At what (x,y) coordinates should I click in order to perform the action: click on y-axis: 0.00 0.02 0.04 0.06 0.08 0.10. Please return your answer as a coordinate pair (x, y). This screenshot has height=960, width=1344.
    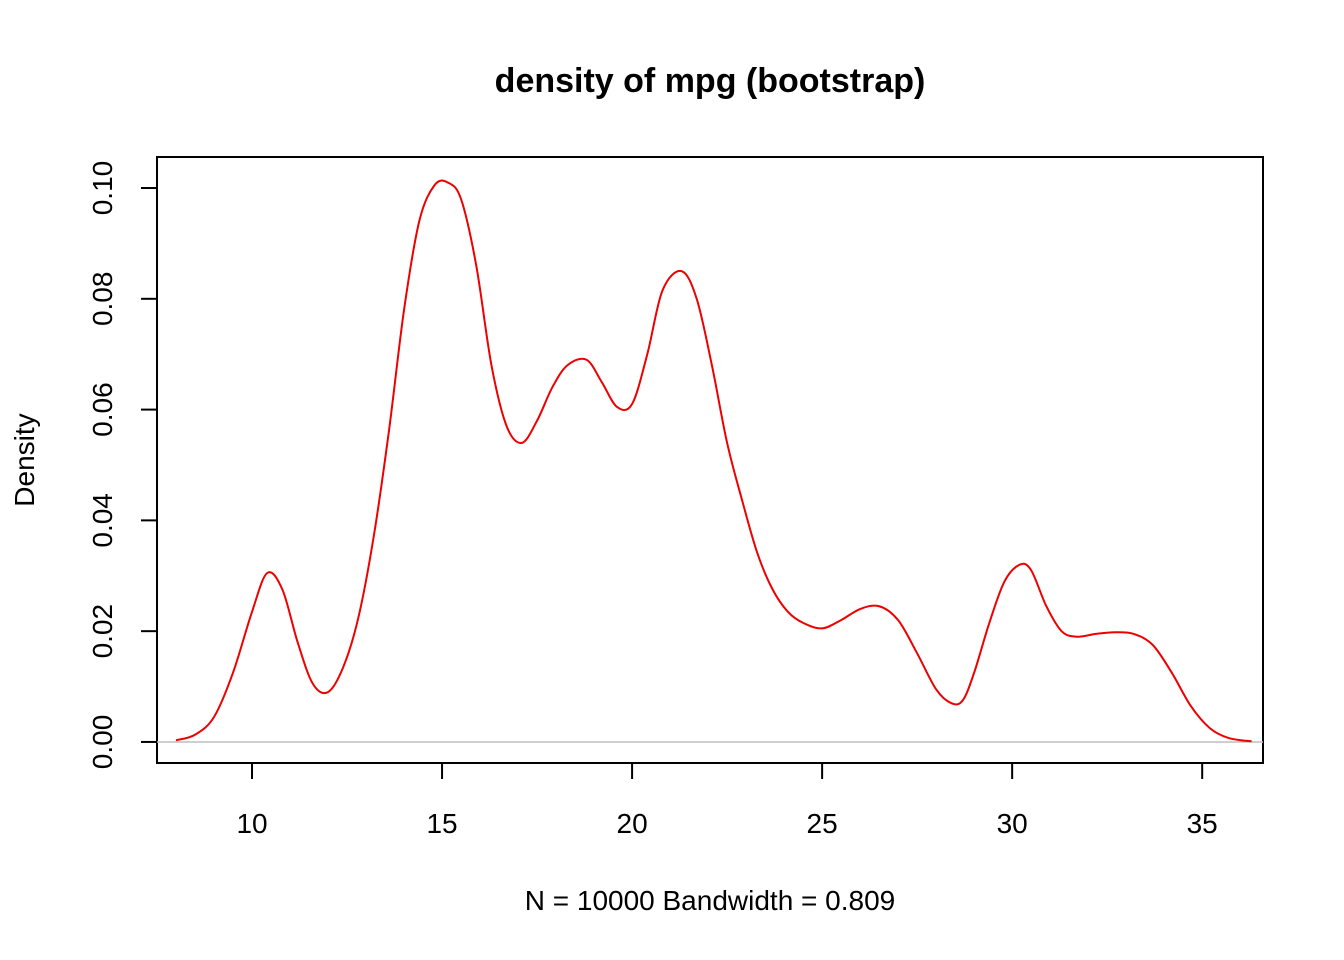
    Looking at the image, I should click on (122, 465).